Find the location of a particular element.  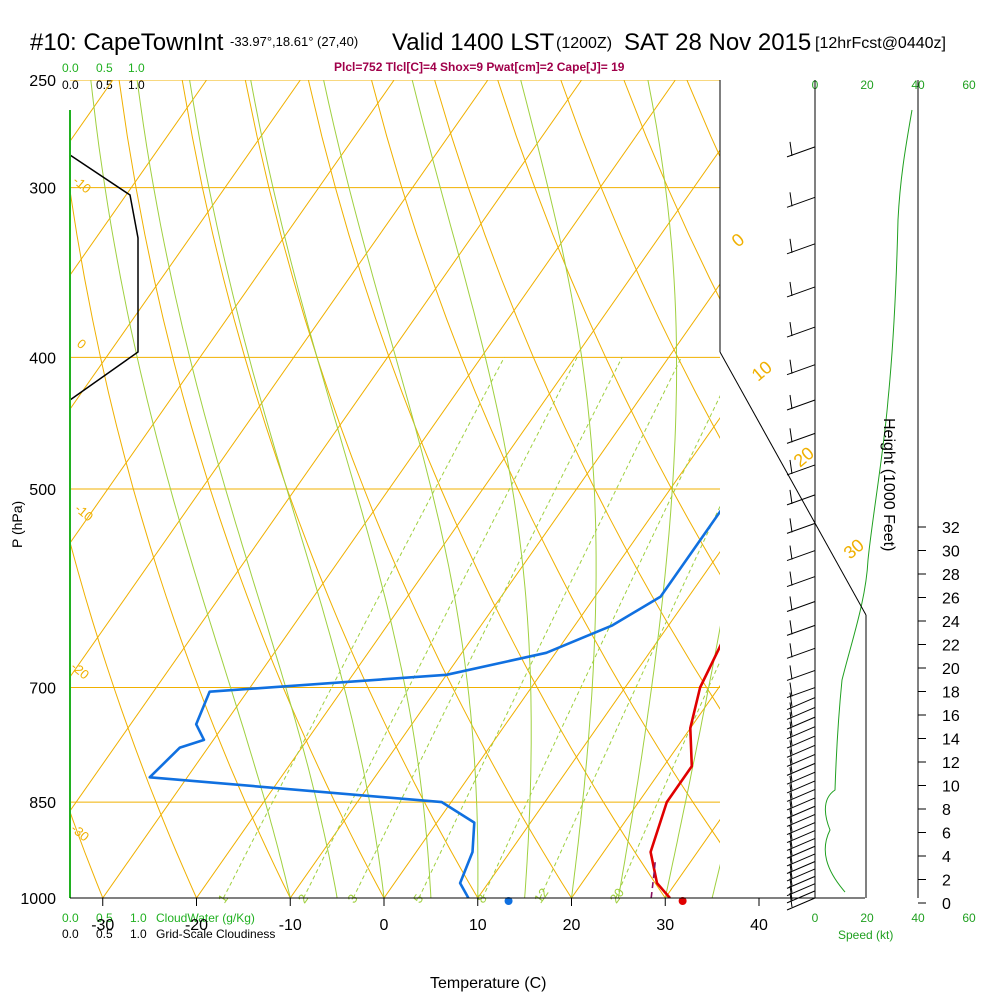

isotherm-label: 0 is located at coordinates (738, 240).